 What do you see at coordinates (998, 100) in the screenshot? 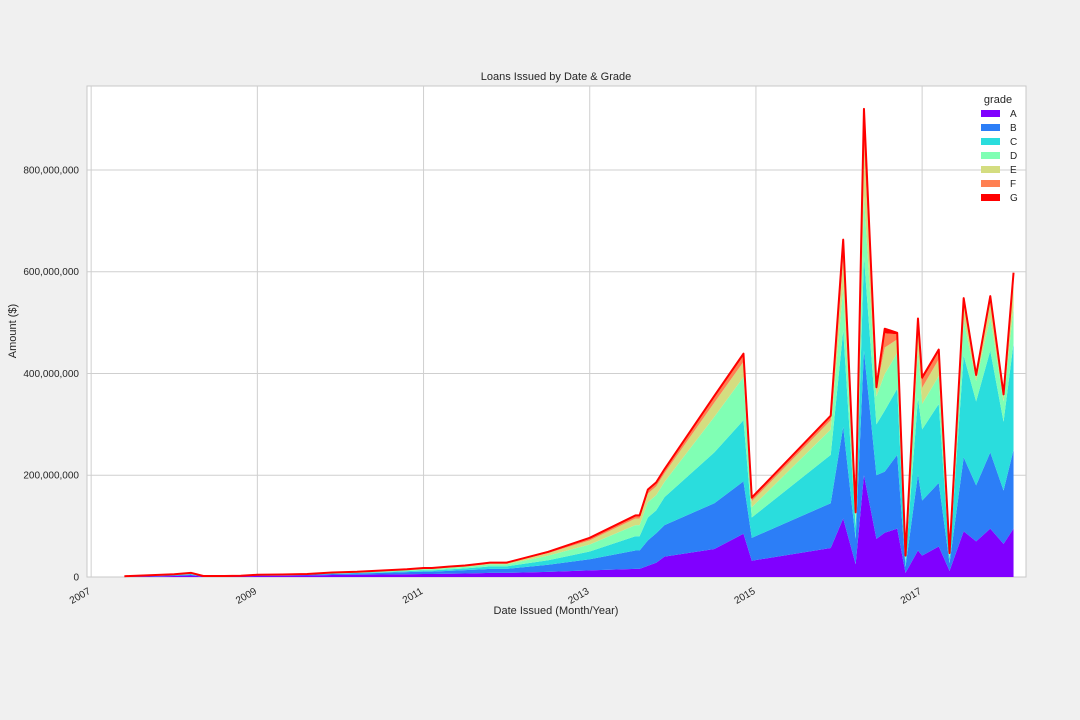
I see `legend-title: grade` at bounding box center [998, 100].